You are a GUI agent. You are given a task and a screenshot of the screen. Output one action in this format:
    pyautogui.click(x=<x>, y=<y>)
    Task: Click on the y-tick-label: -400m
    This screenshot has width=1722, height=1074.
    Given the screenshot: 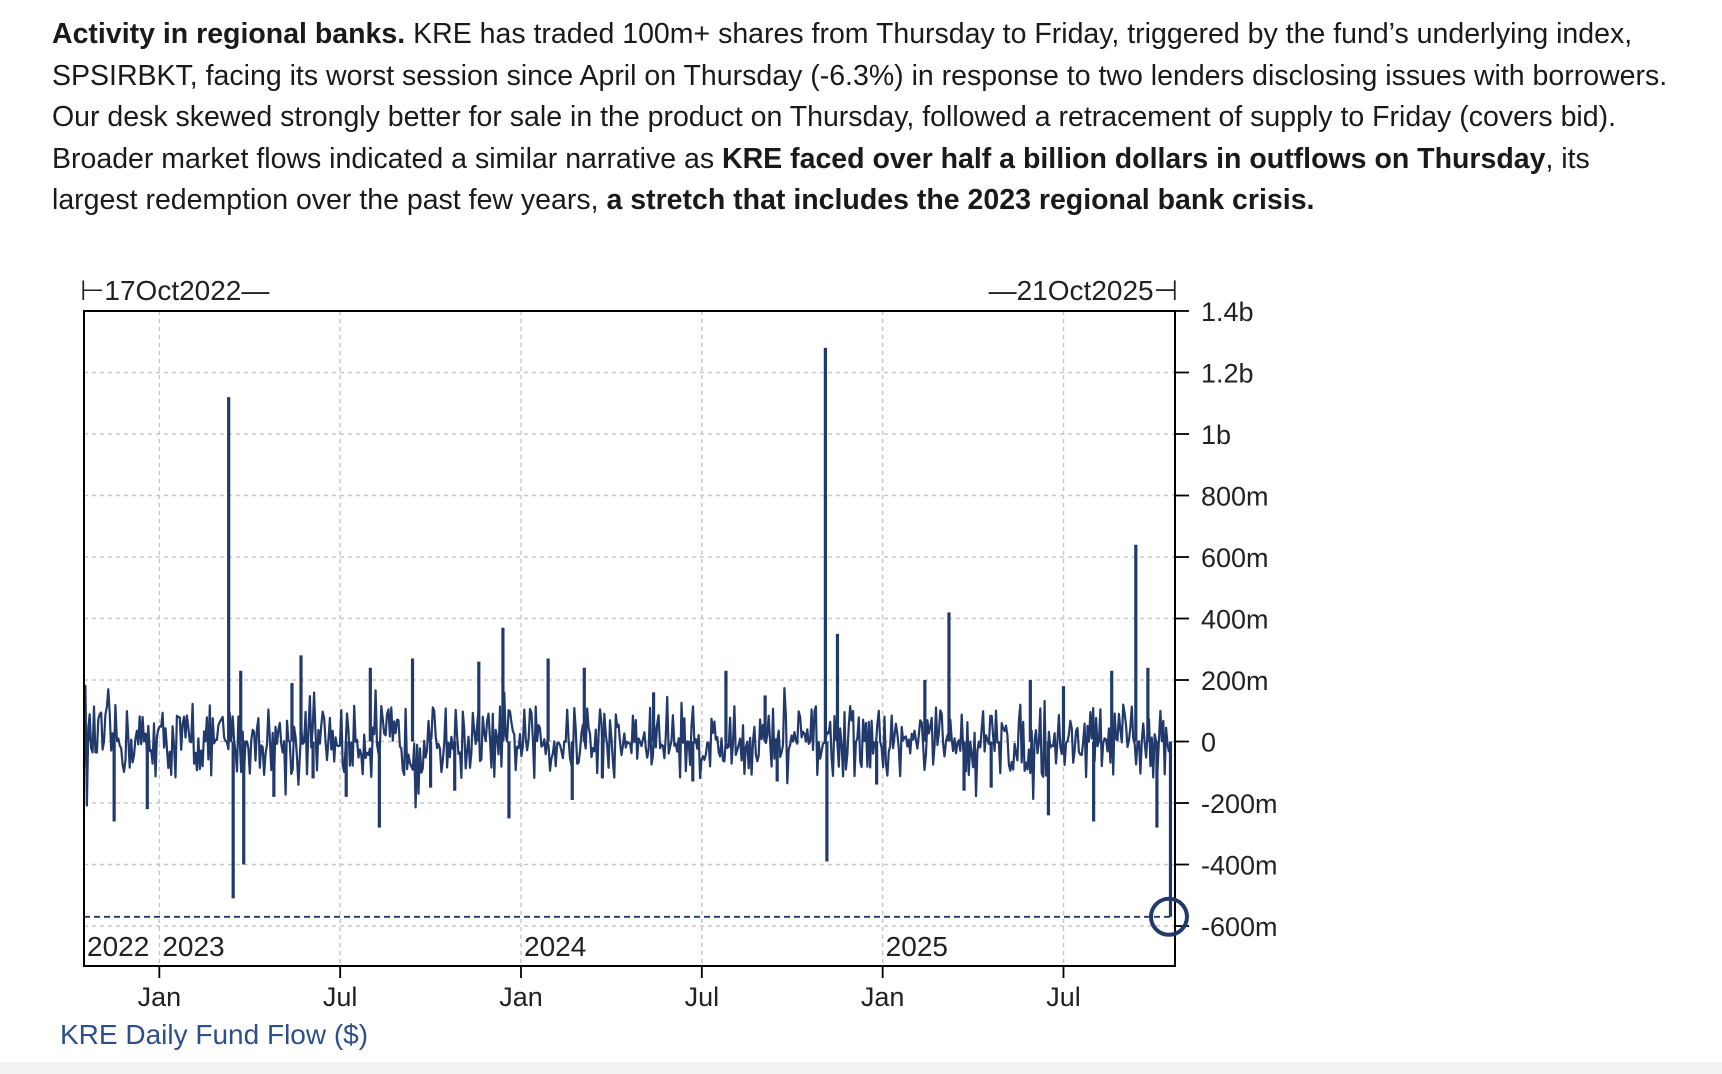 What is the action you would take?
    pyautogui.click(x=1239, y=866)
    